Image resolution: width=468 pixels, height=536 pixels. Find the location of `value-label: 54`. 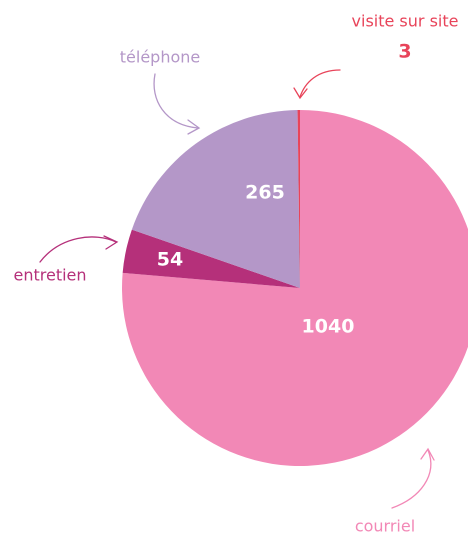

value-label: 54 is located at coordinates (170, 260).